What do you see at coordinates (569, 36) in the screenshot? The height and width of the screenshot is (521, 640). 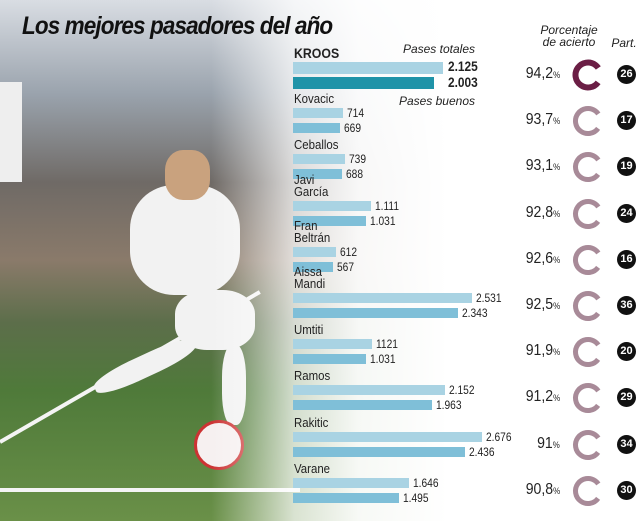 I see `header-accuracy: Porcentaje de acierto` at bounding box center [569, 36].